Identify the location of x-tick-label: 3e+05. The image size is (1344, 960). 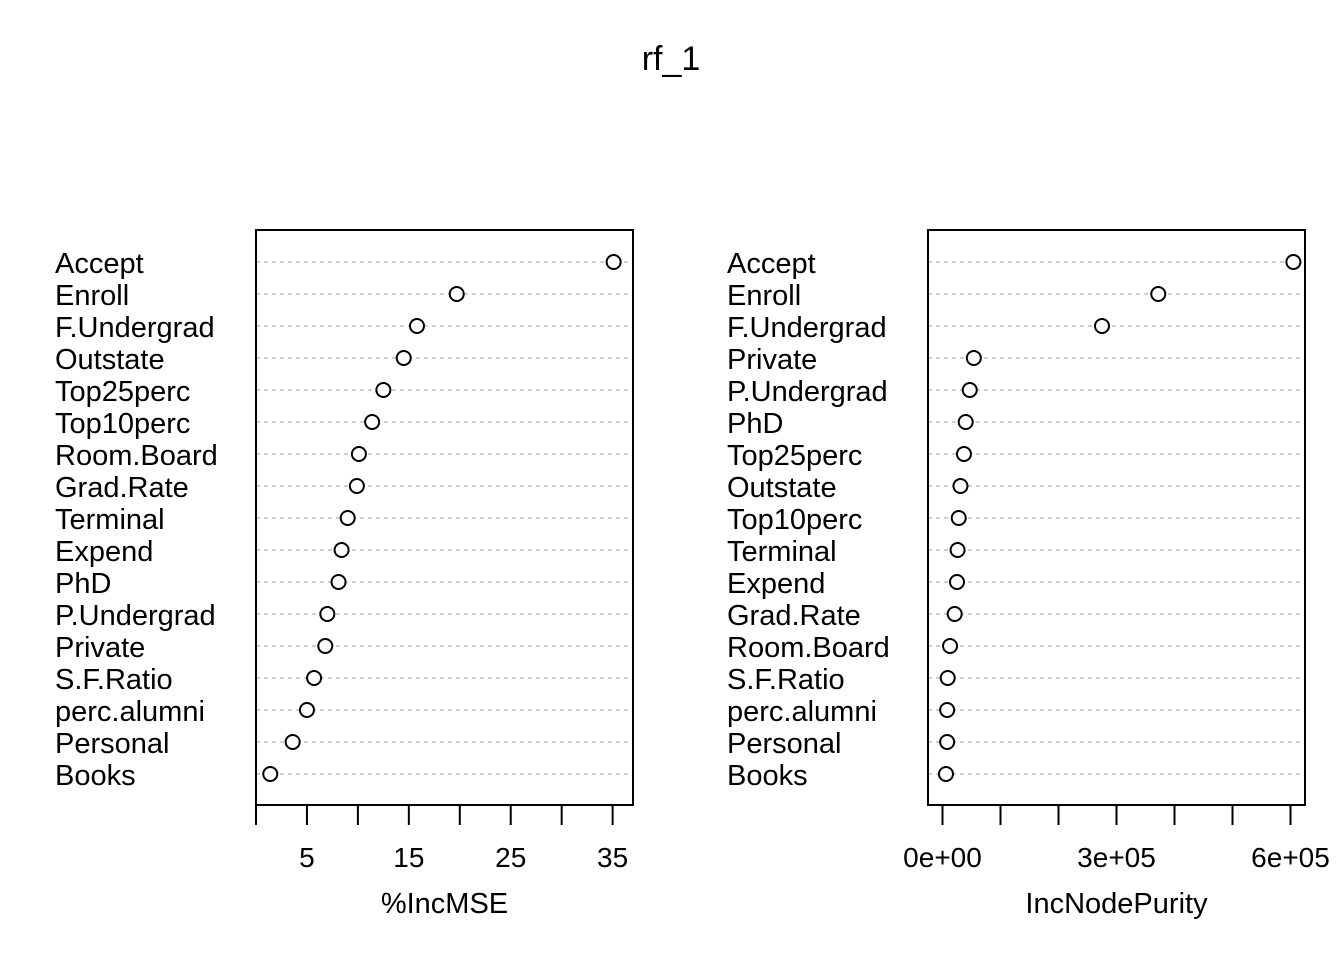
(1116, 857).